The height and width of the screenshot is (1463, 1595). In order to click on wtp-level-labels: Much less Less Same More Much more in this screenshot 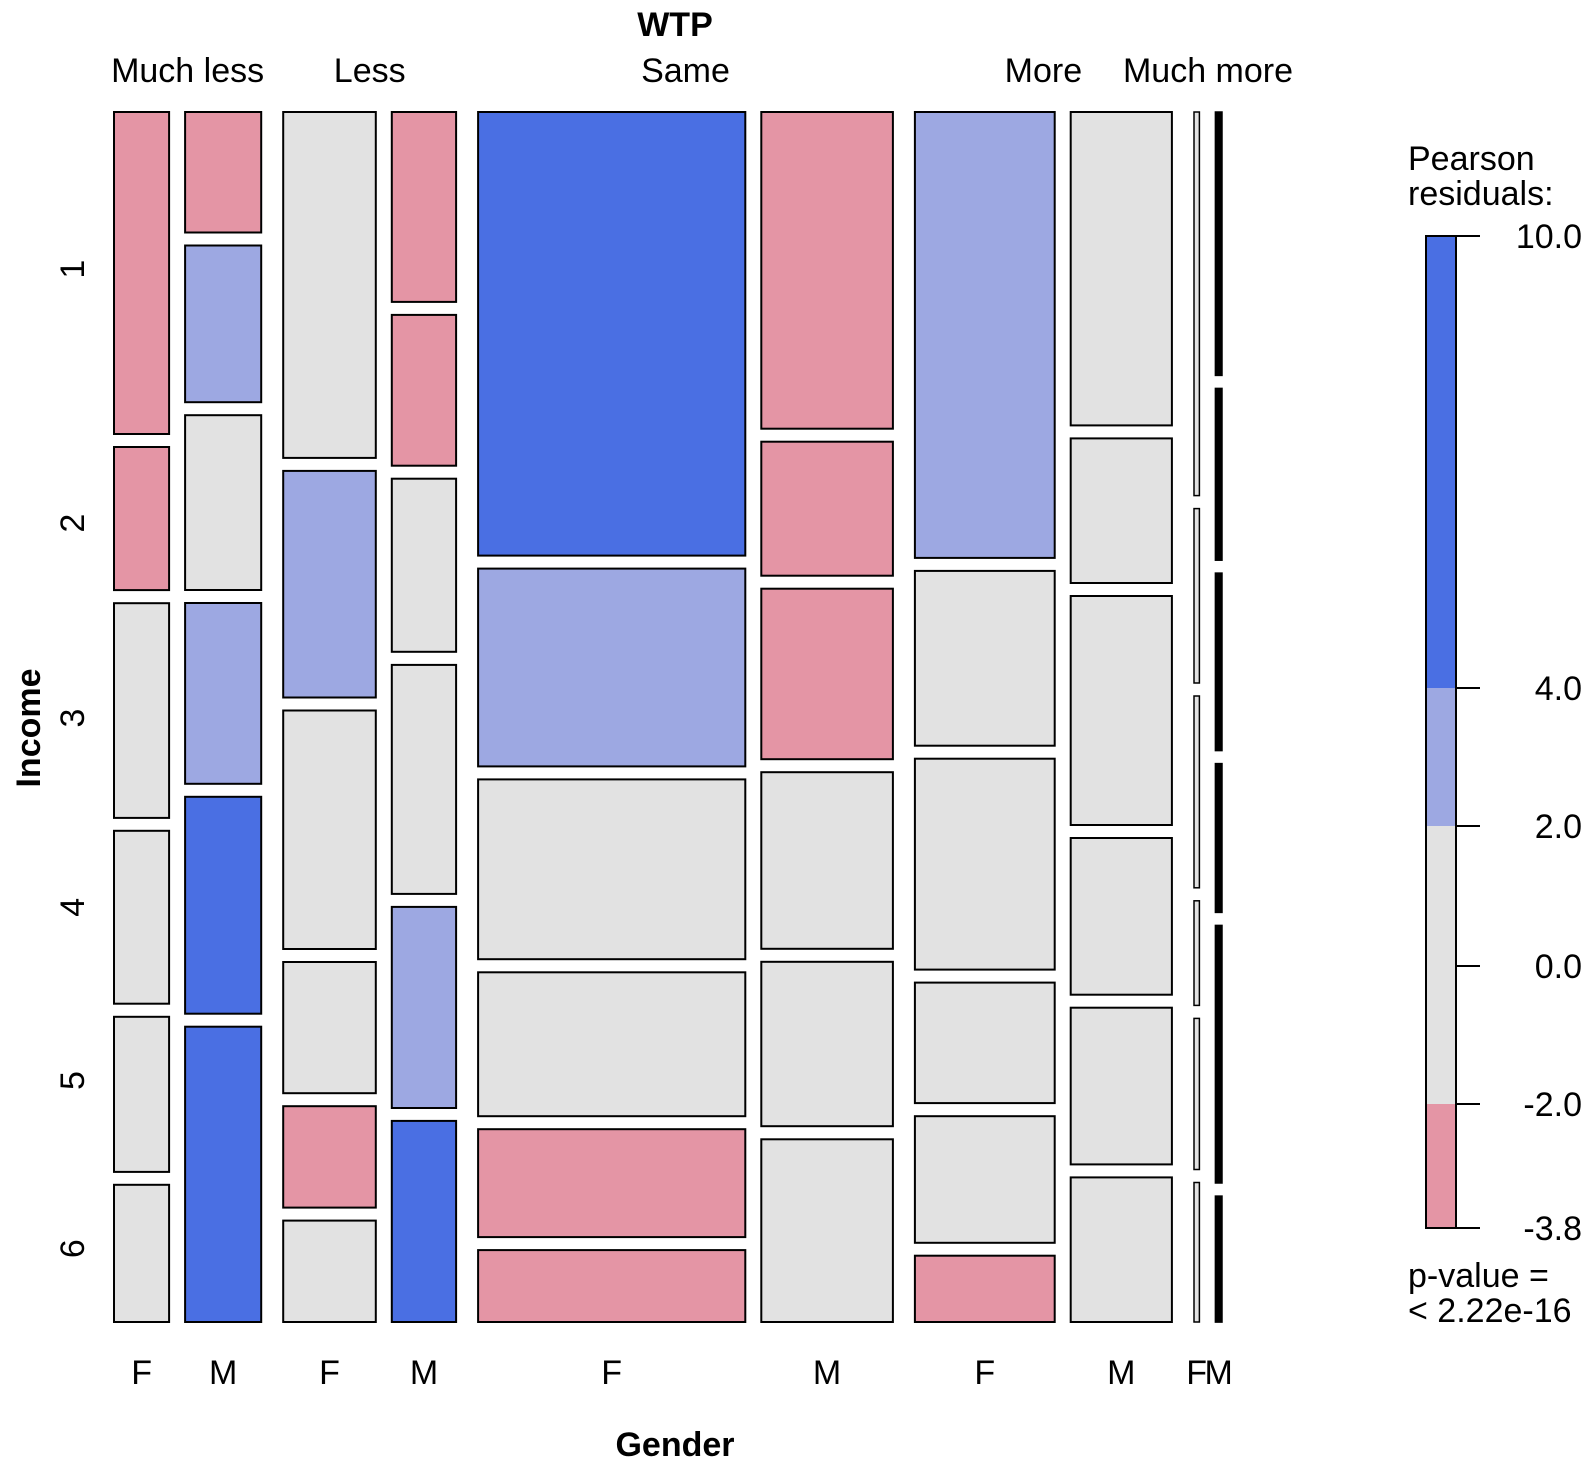, I will do `click(702, 71)`.